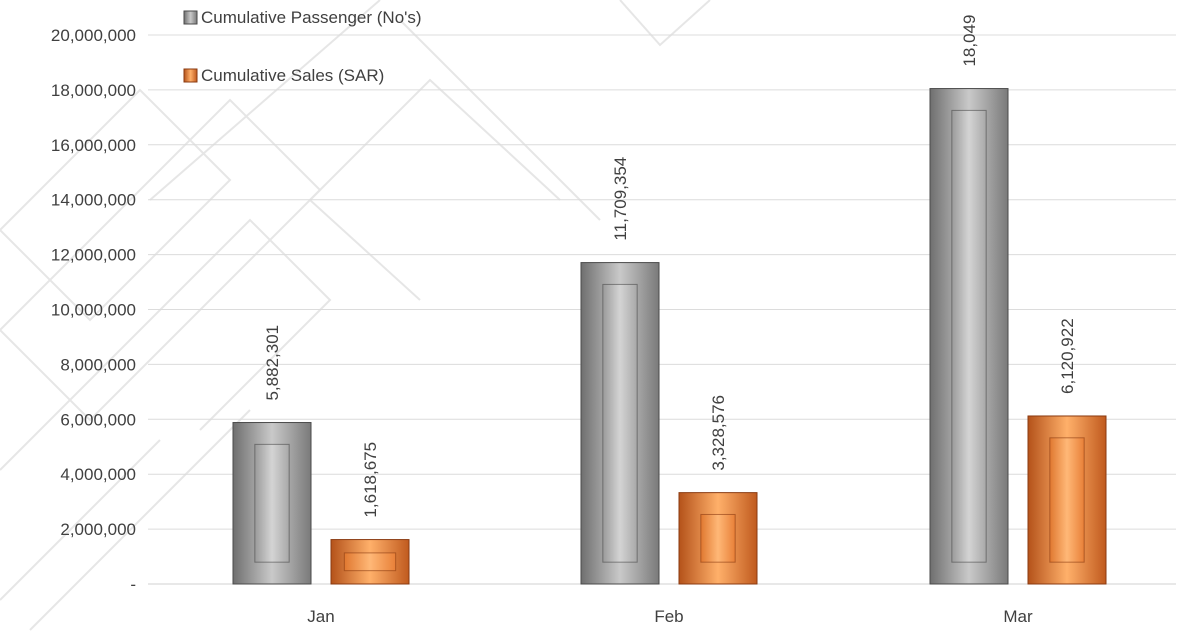 The image size is (1186, 631). Describe the element at coordinates (620, 199) in the screenshot. I see `data-label: 11,709,354` at that location.